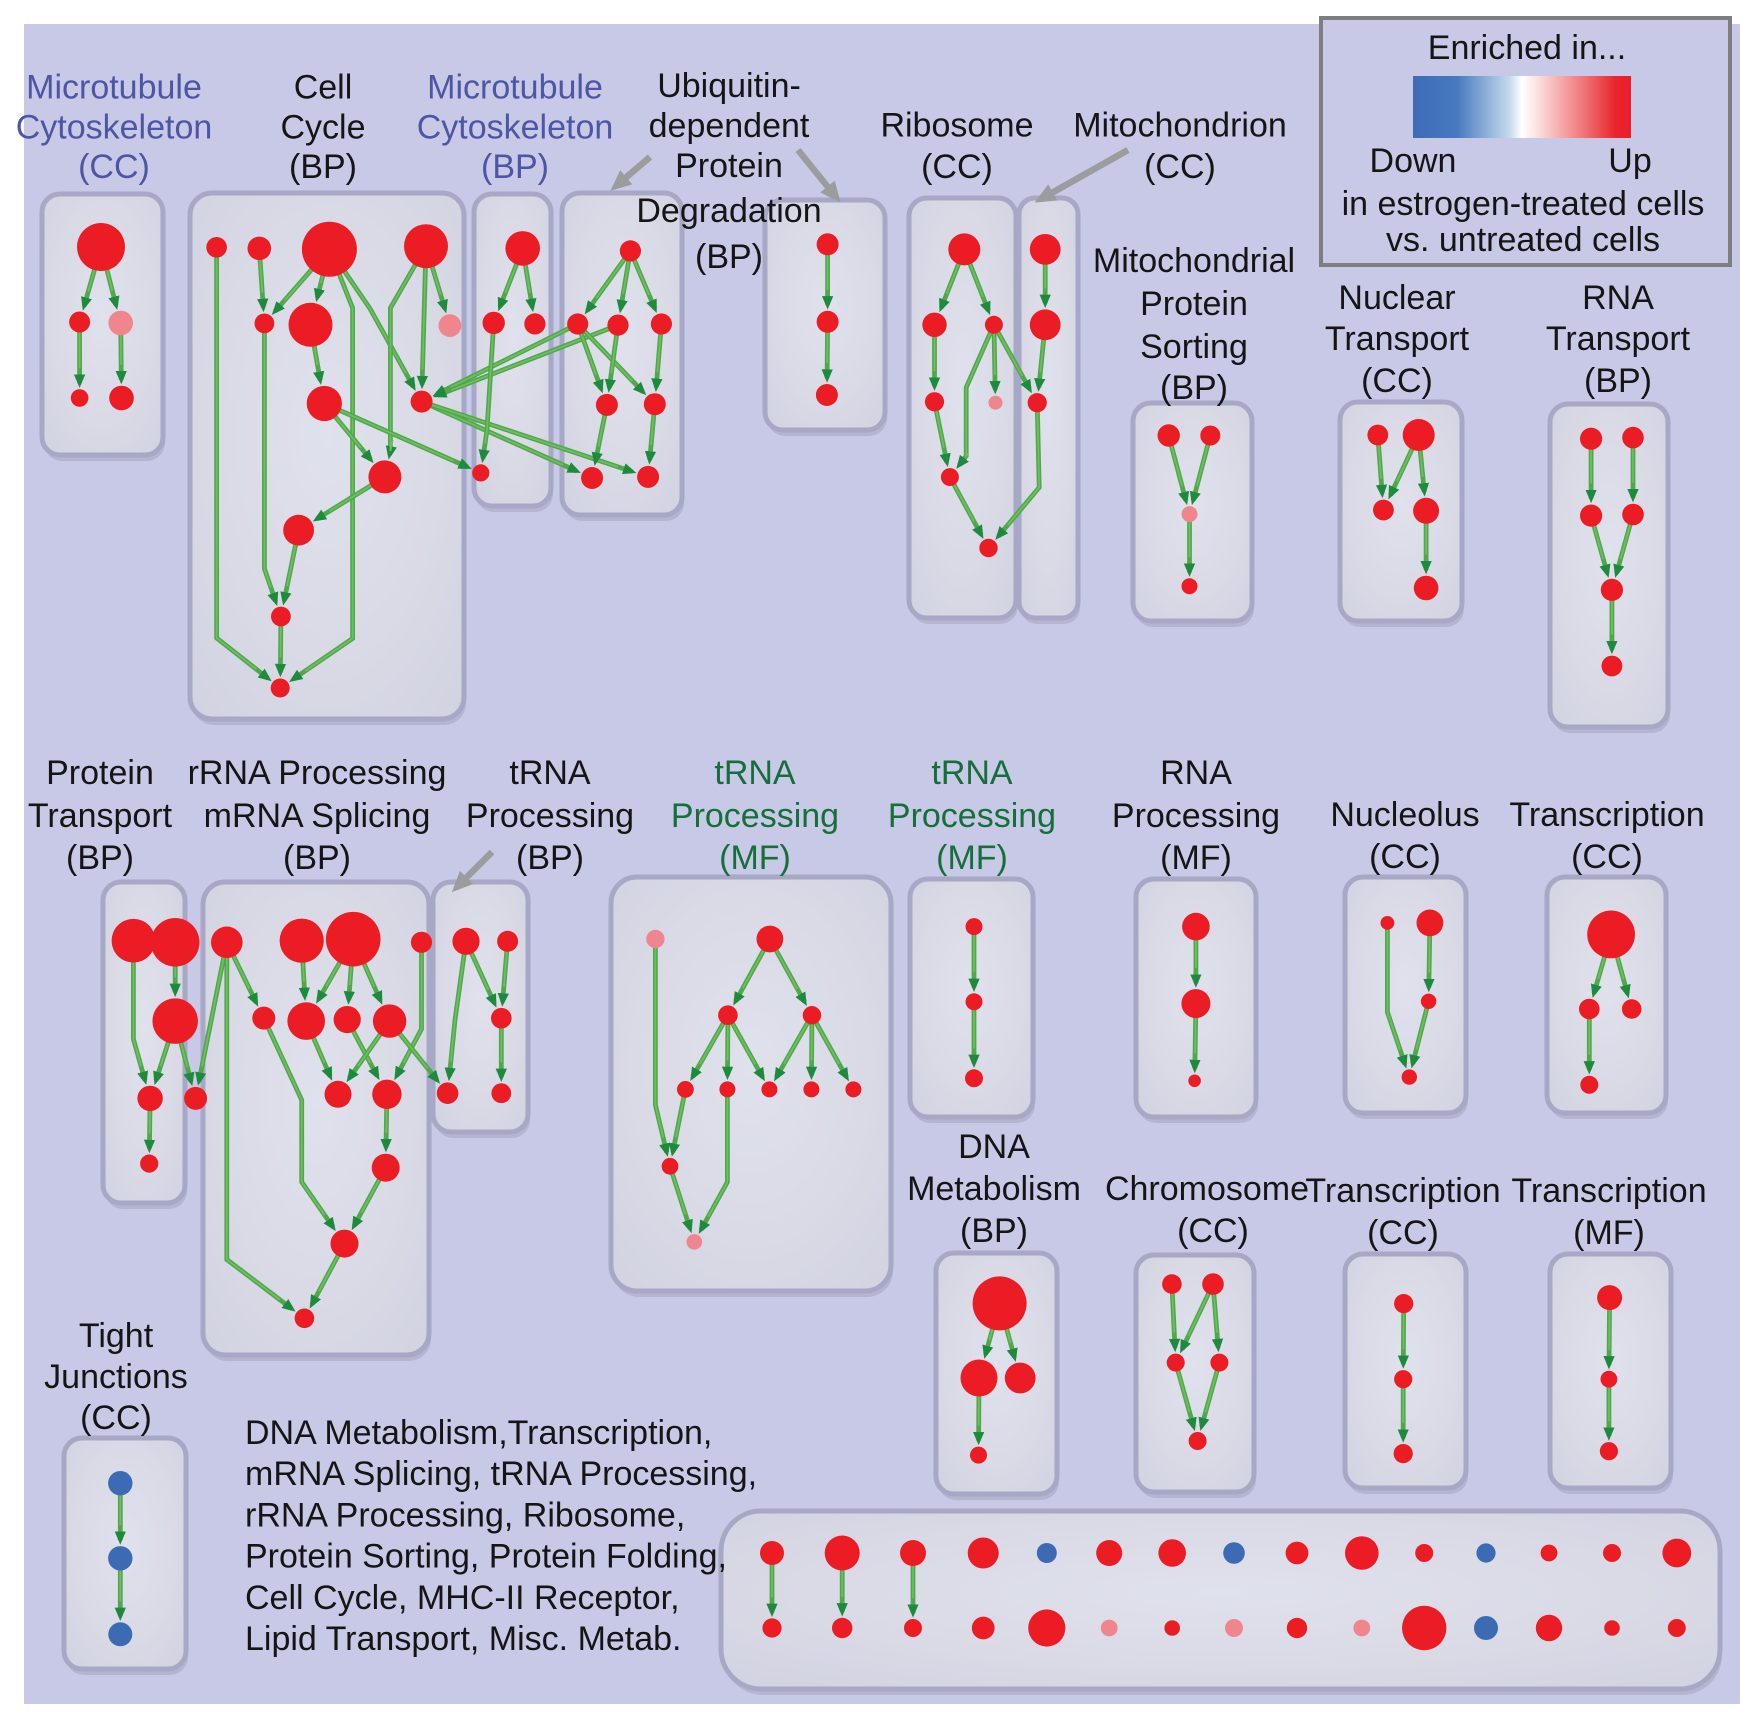 The height and width of the screenshot is (1715, 1750). Describe the element at coordinates (322, 127) in the screenshot. I see `svg-text: Cycle` at that location.